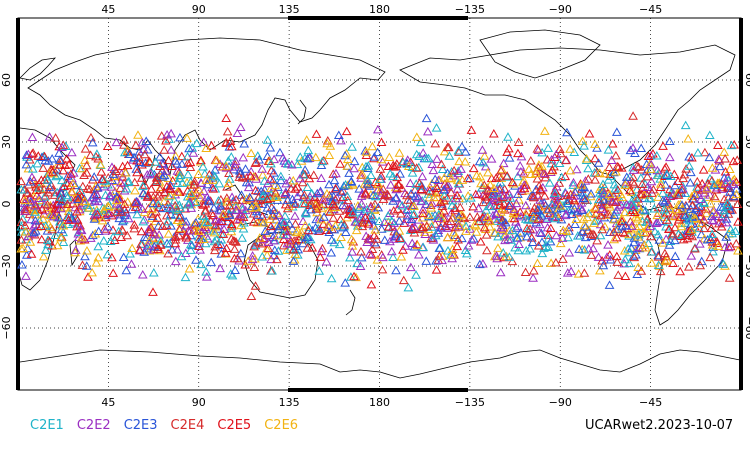 This screenshot has height=450, width=750. What do you see at coordinates (746, 80) in the screenshot?
I see `right-lat-label: 60` at bounding box center [746, 80].